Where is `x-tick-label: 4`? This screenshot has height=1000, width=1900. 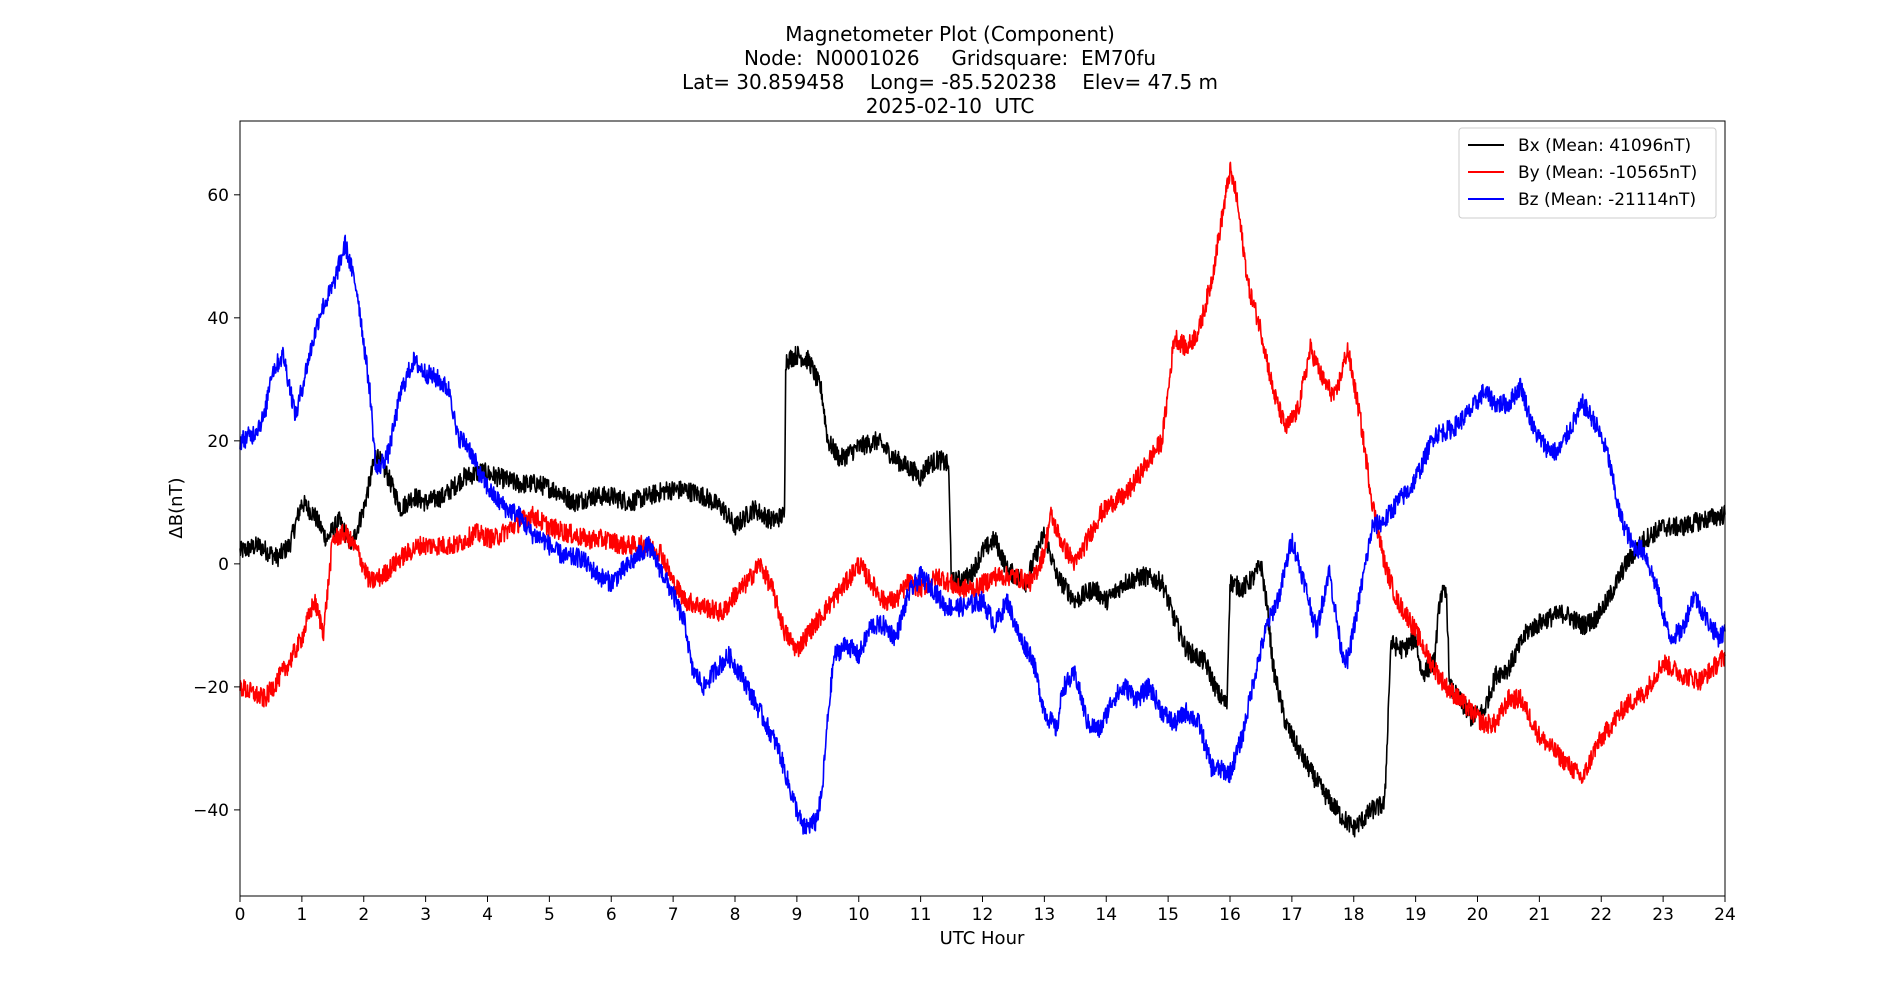 x-tick-label: 4 is located at coordinates (487, 915).